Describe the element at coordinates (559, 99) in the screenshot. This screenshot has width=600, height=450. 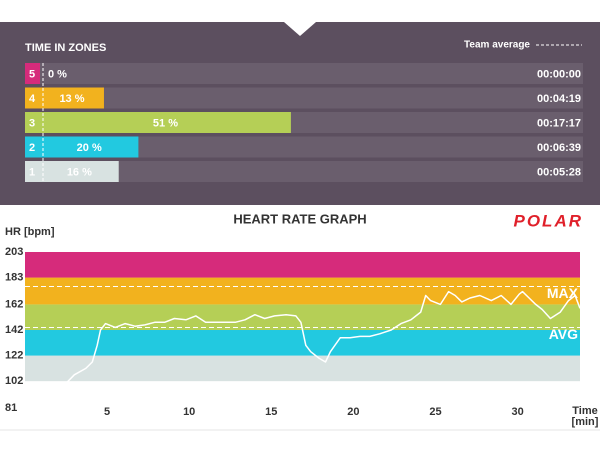
I see `zone-time: 00:04:19` at that location.